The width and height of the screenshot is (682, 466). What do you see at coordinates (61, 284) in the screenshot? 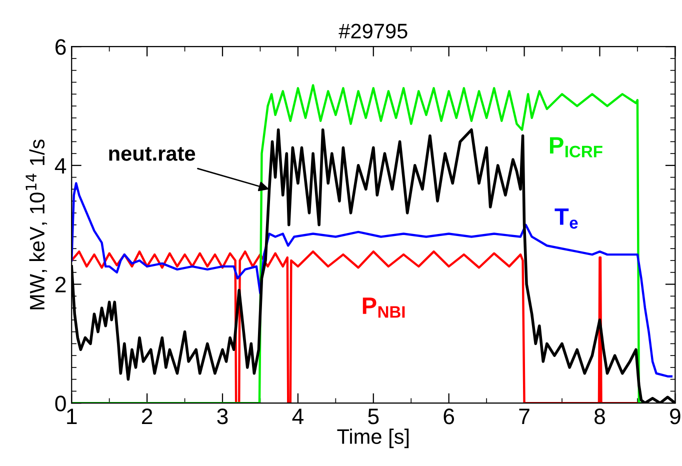
I see `y-tick-label: 2` at bounding box center [61, 284].